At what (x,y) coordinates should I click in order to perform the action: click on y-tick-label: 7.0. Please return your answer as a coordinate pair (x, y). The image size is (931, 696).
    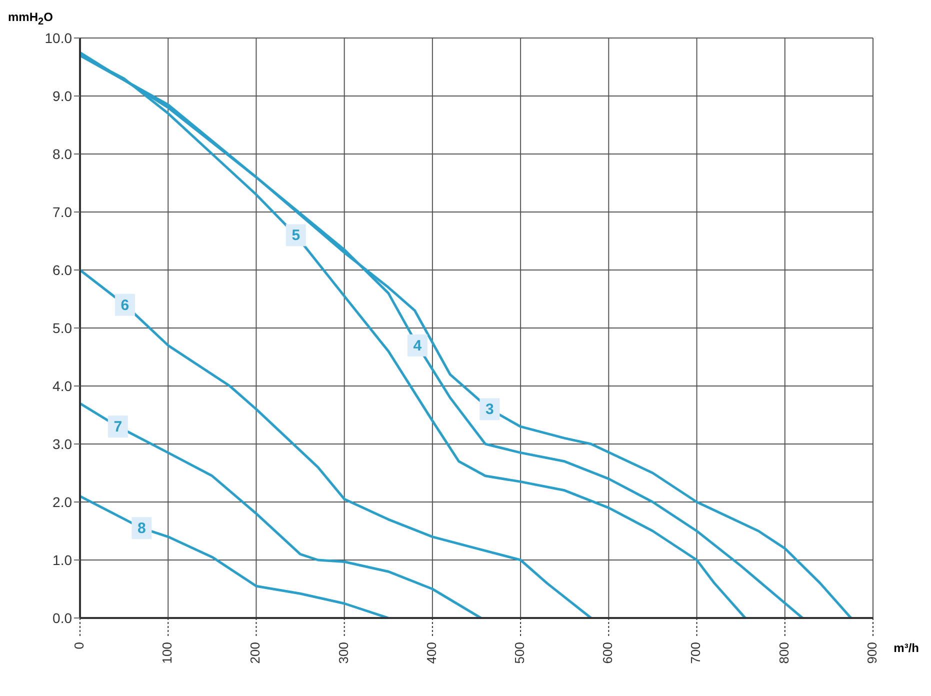
    Looking at the image, I should click on (62, 212).